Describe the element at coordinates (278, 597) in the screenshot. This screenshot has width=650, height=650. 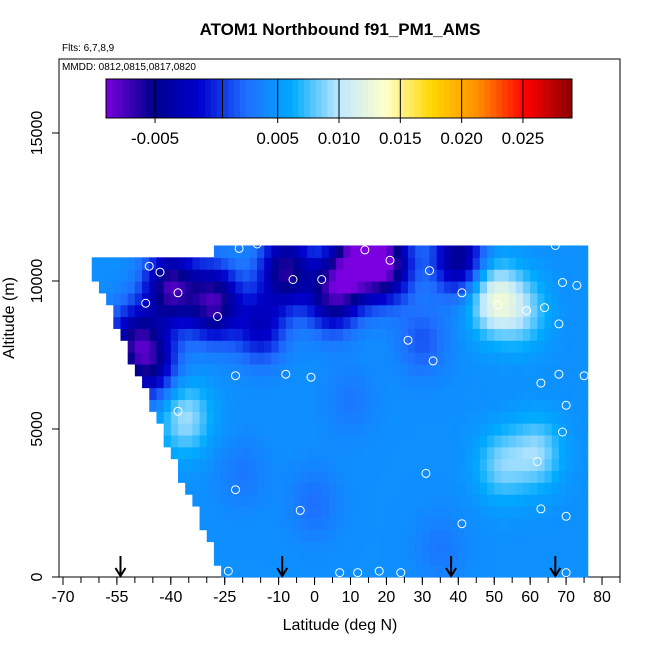
I see `x-tick-label: -10` at that location.